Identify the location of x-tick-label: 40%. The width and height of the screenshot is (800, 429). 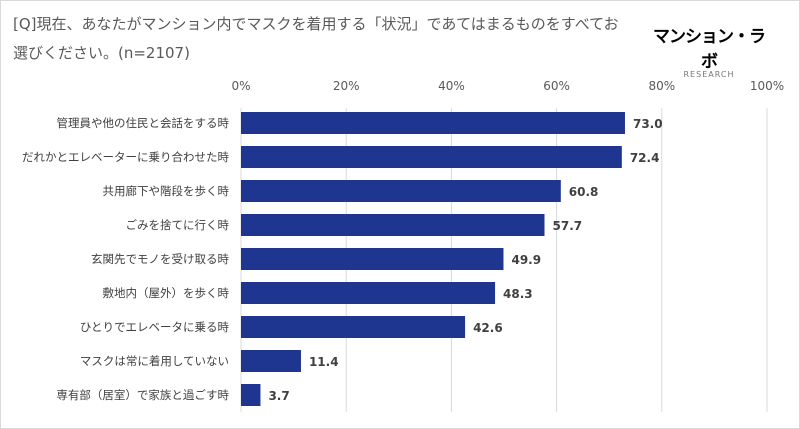
(451, 86).